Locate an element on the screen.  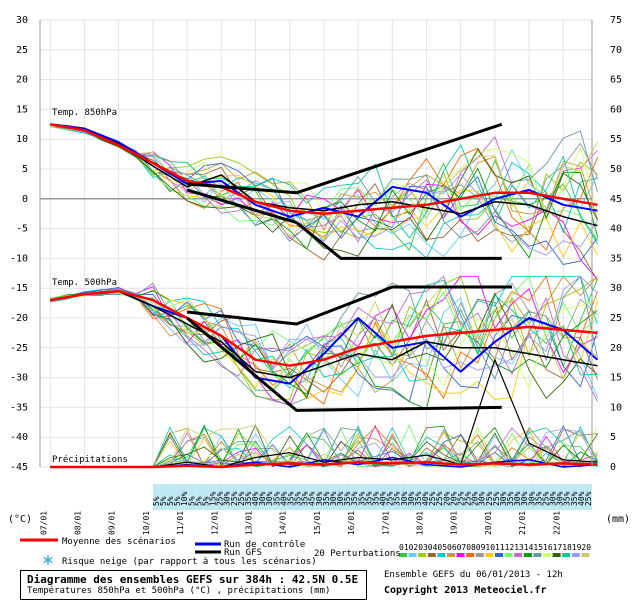
left-tick-label: 15 is located at coordinates (22, 109).